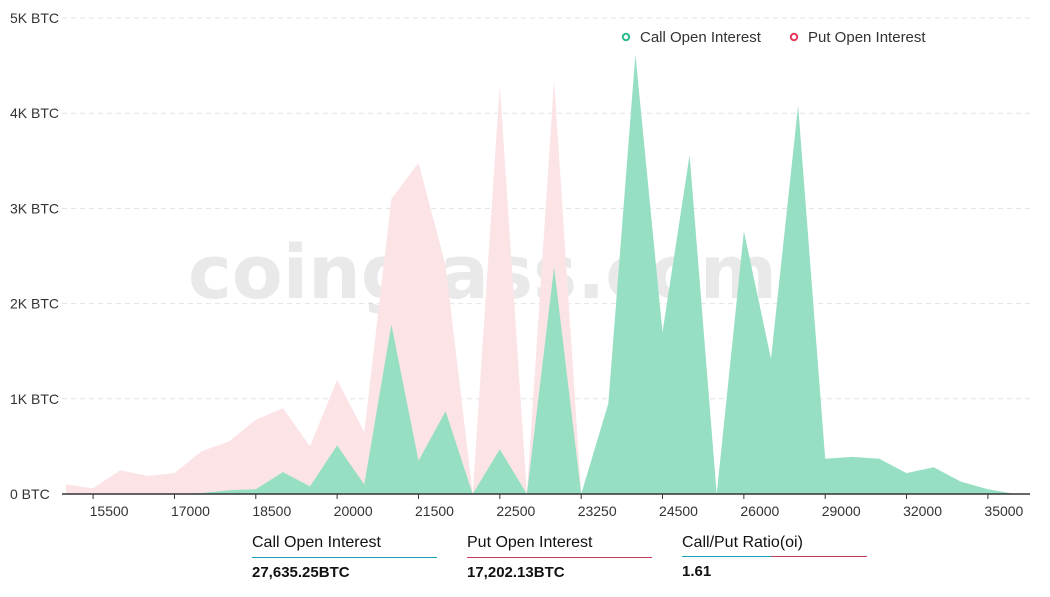 The image size is (1050, 597). What do you see at coordinates (559, 546) in the screenshot?
I see `put-oi-label: Put Open Interest` at bounding box center [559, 546].